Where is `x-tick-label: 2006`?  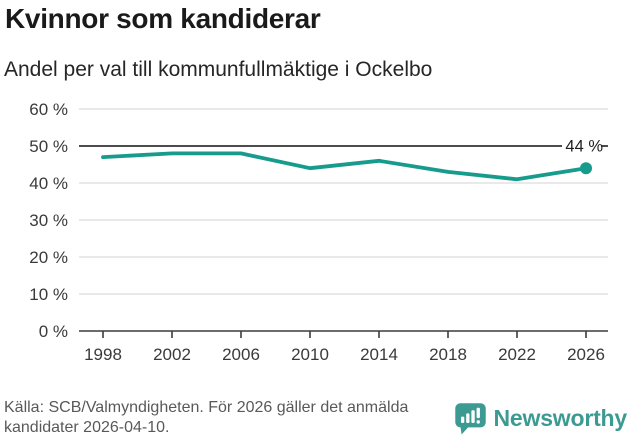
x-tick-label: 2006 is located at coordinates (241, 354).